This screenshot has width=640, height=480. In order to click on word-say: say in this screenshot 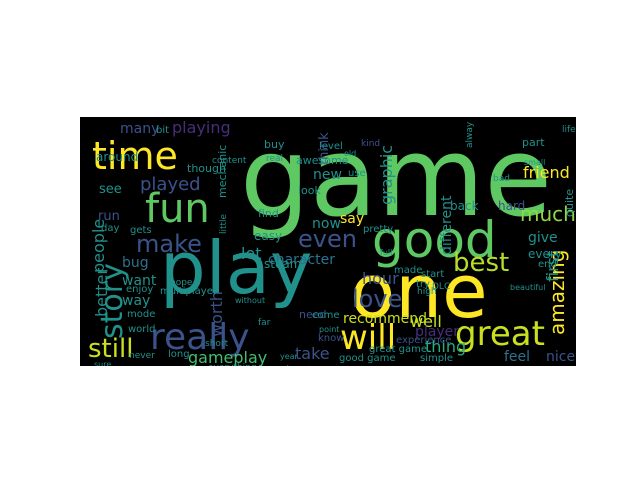, I will do `click(352, 219)`.